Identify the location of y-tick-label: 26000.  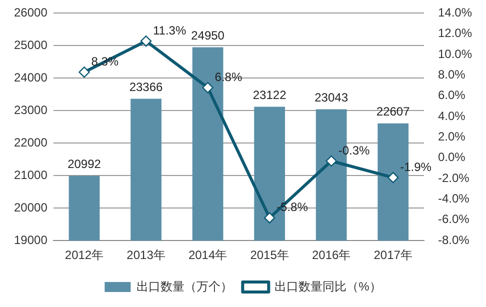
(31, 13).